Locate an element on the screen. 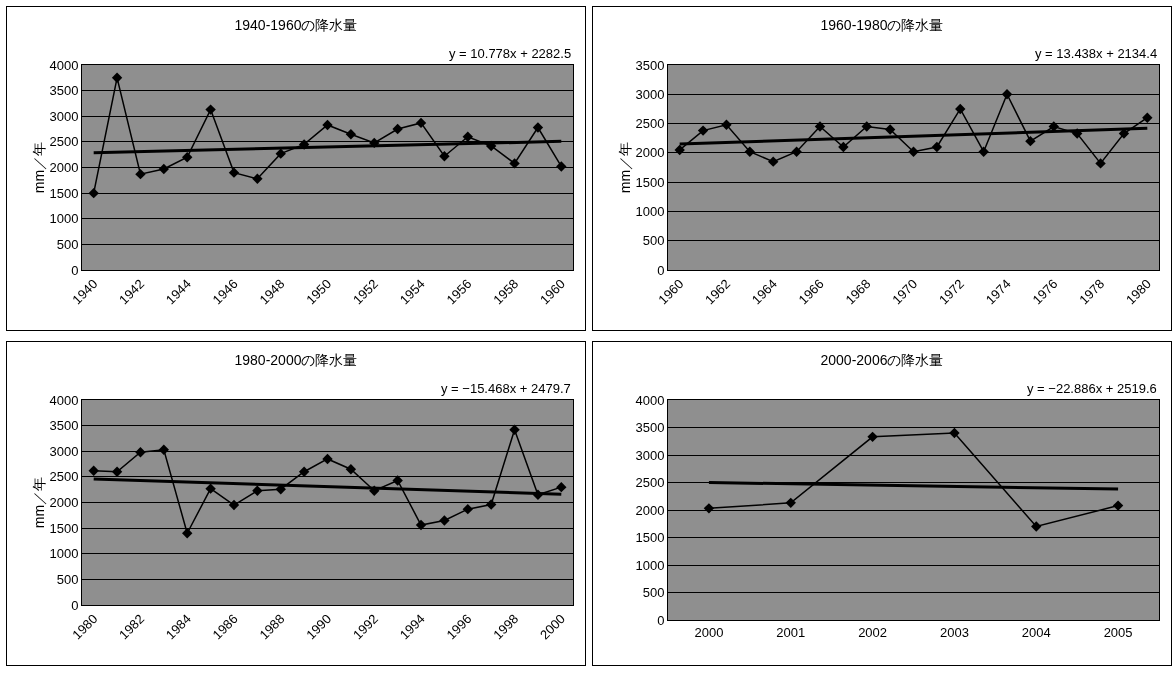  text: y = 10.778x + 2282.5 is located at coordinates (510, 53).